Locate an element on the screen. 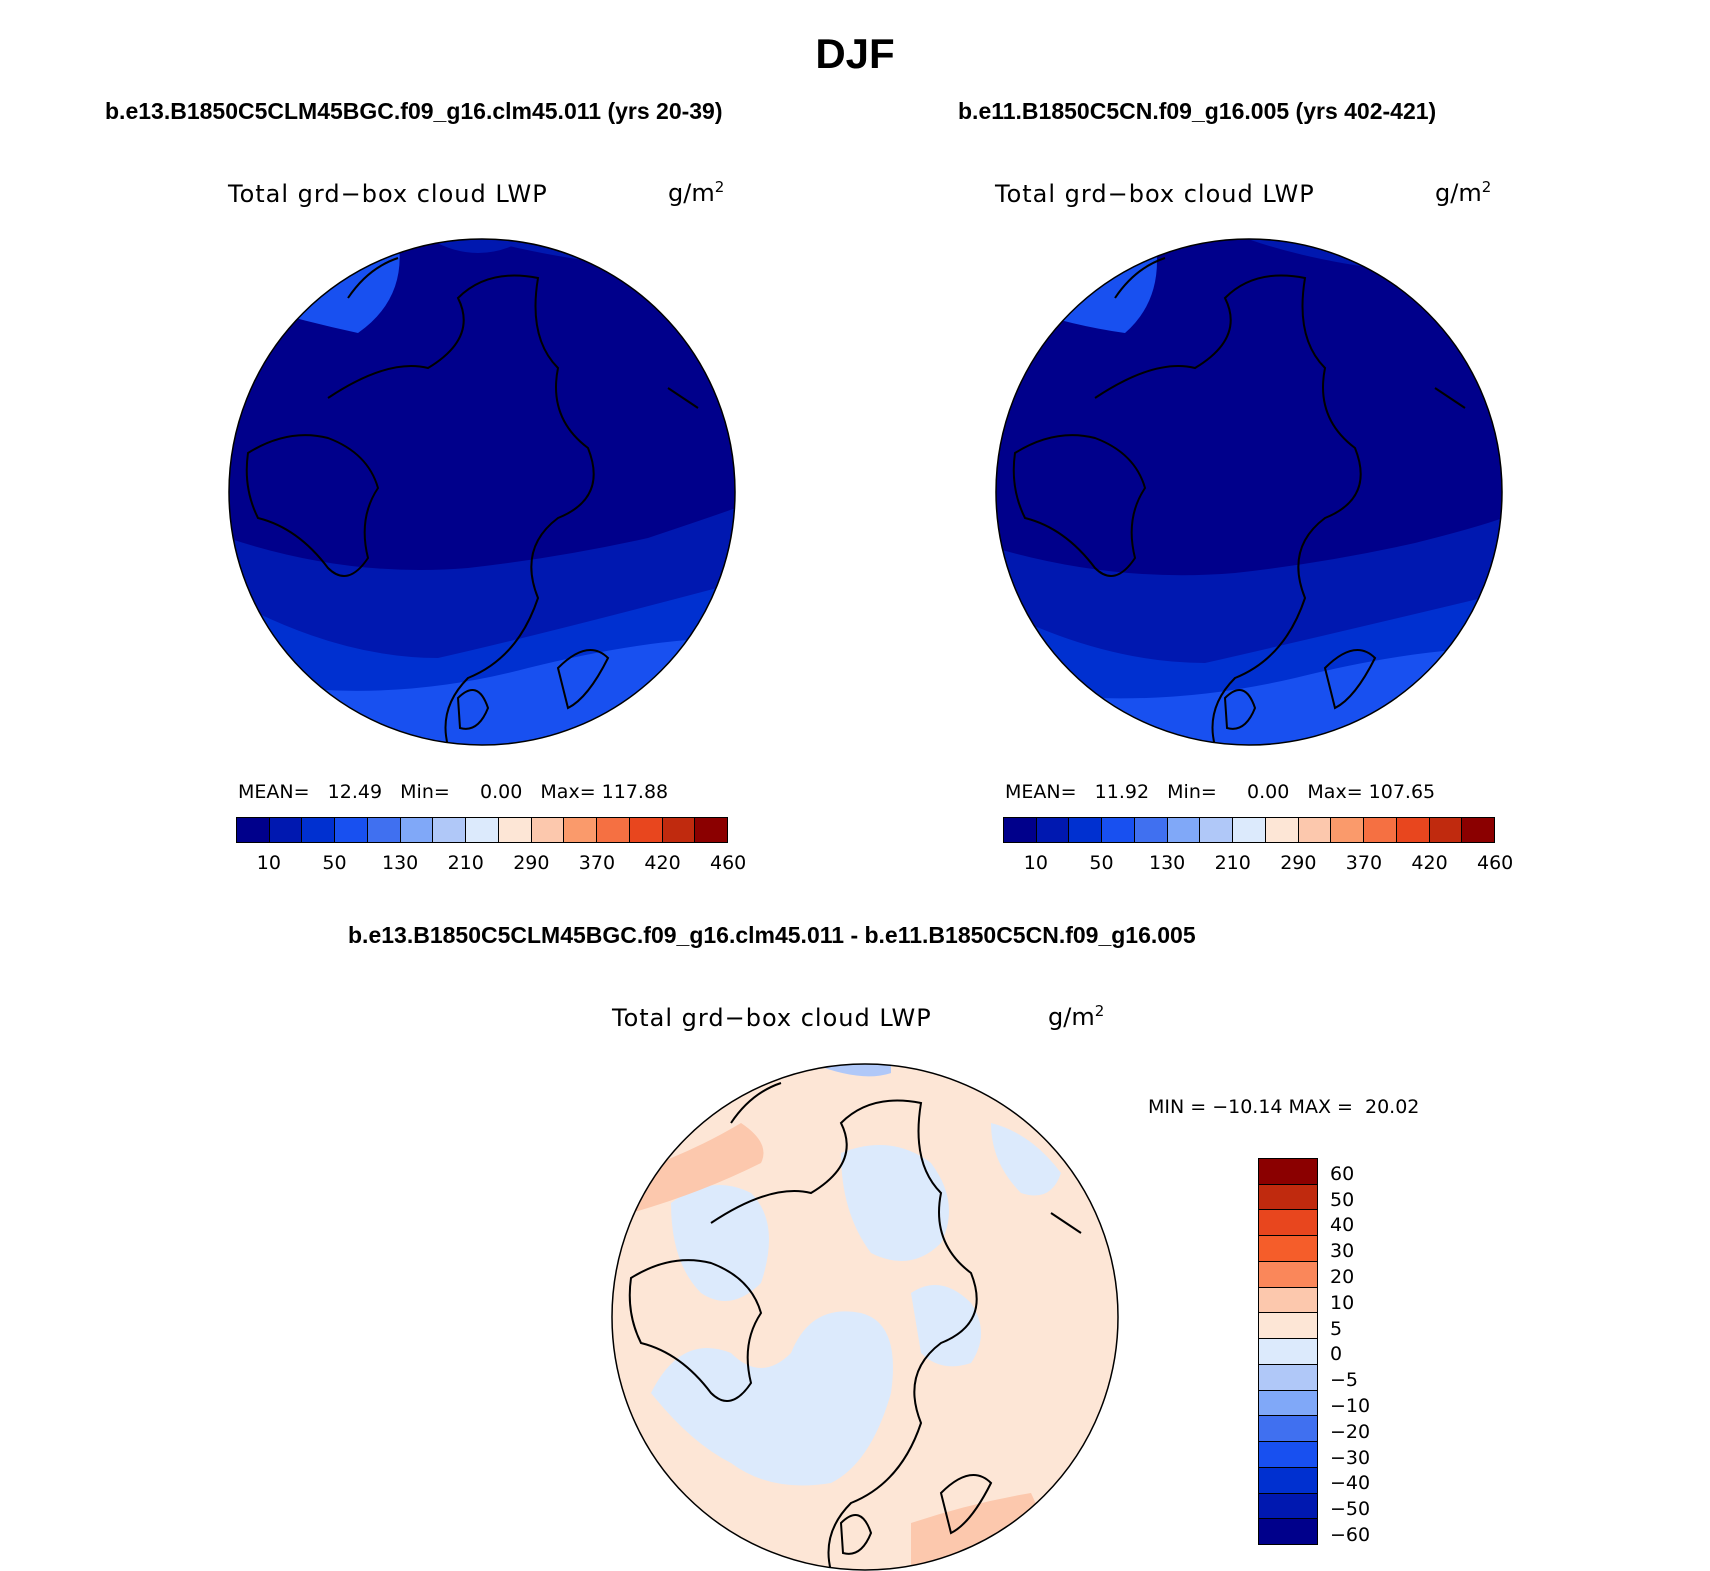 The image size is (1710, 1571). diff-polar-map is located at coordinates (865, 1317).